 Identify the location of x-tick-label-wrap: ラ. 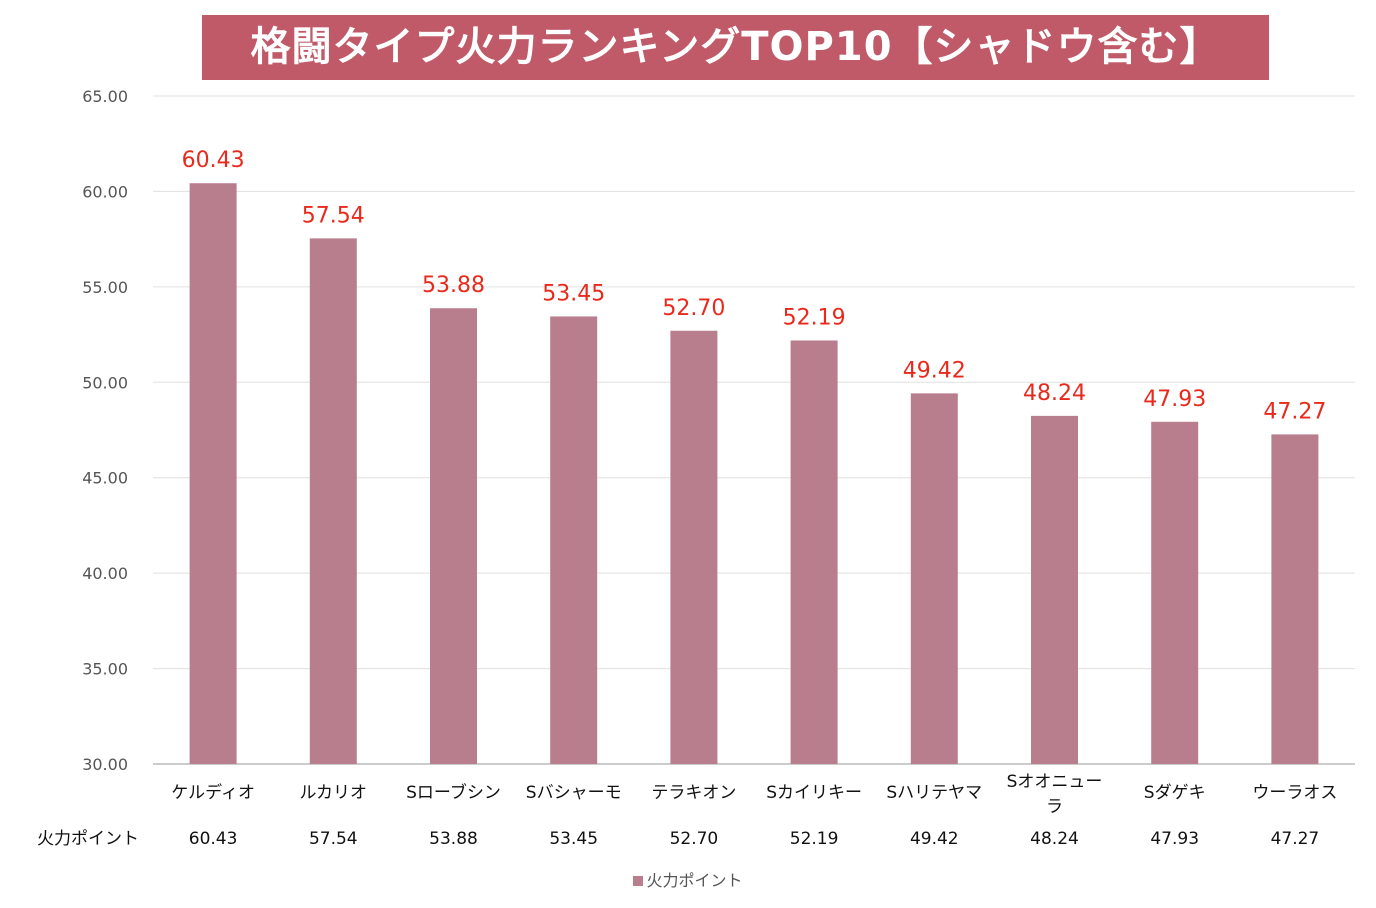
(1054, 807).